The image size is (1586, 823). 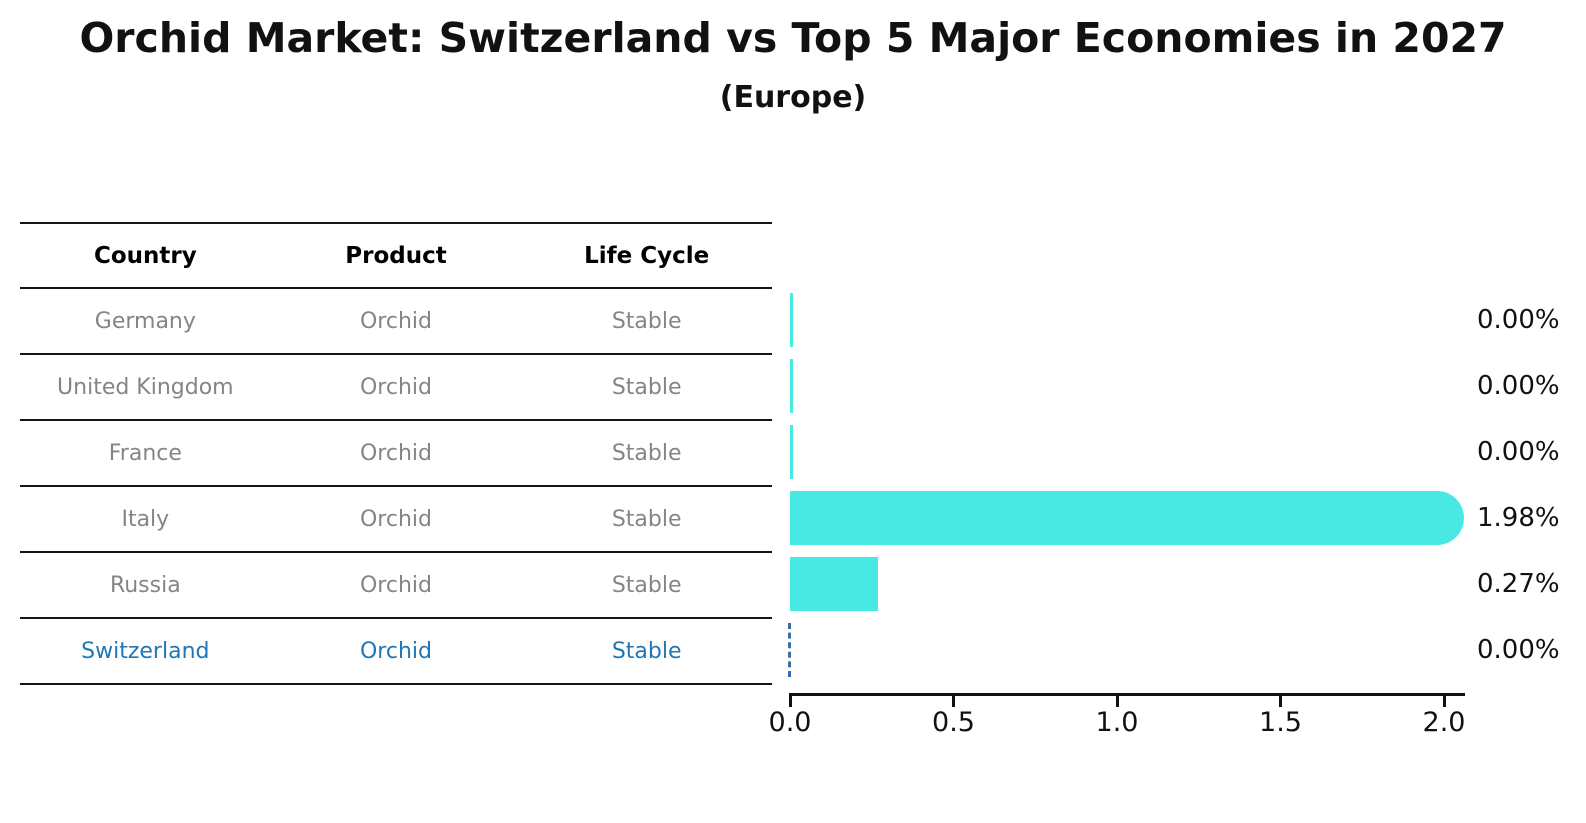 I want to click on table-cell-country: France, so click(x=145, y=453).